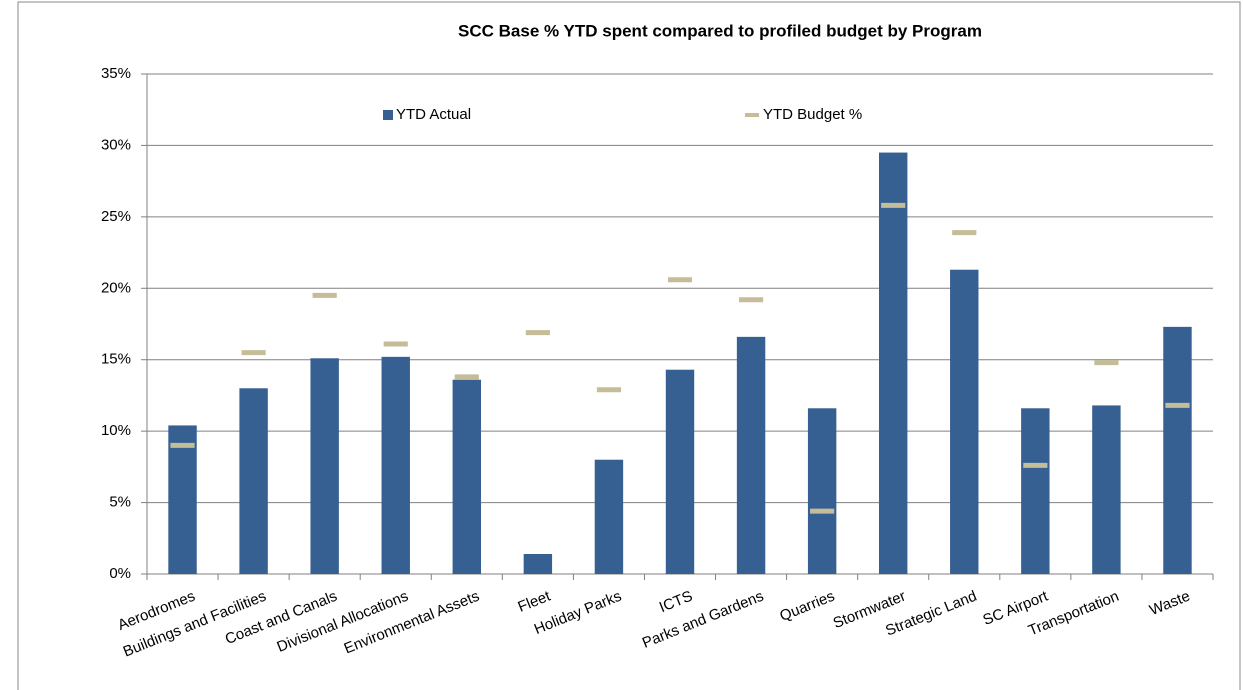  What do you see at coordinates (116, 287) in the screenshot?
I see `y-tick-label: 20%` at bounding box center [116, 287].